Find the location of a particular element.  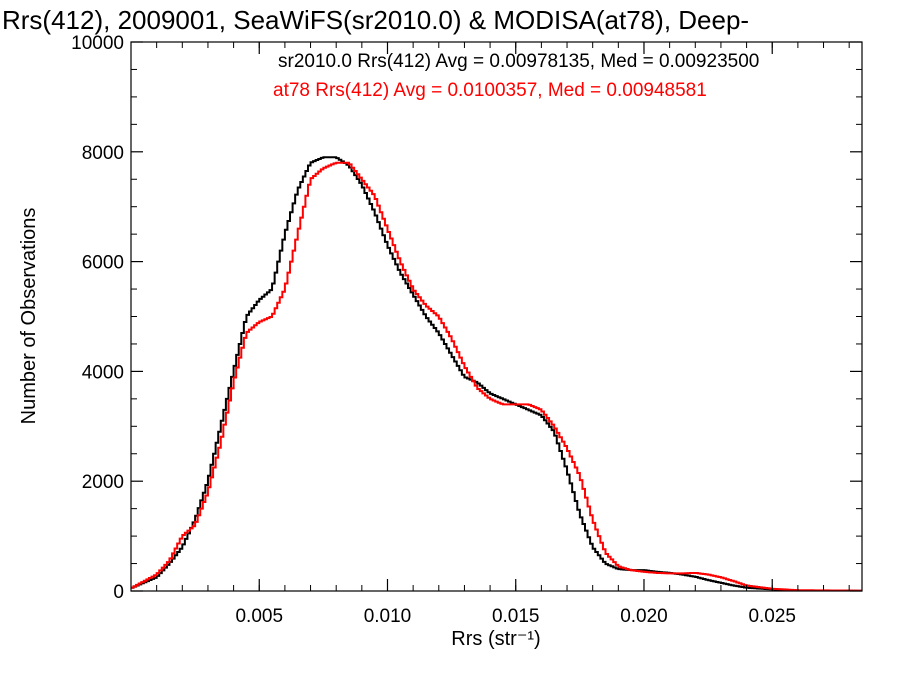

y-tick-label: 8000 is located at coordinates (103, 153).